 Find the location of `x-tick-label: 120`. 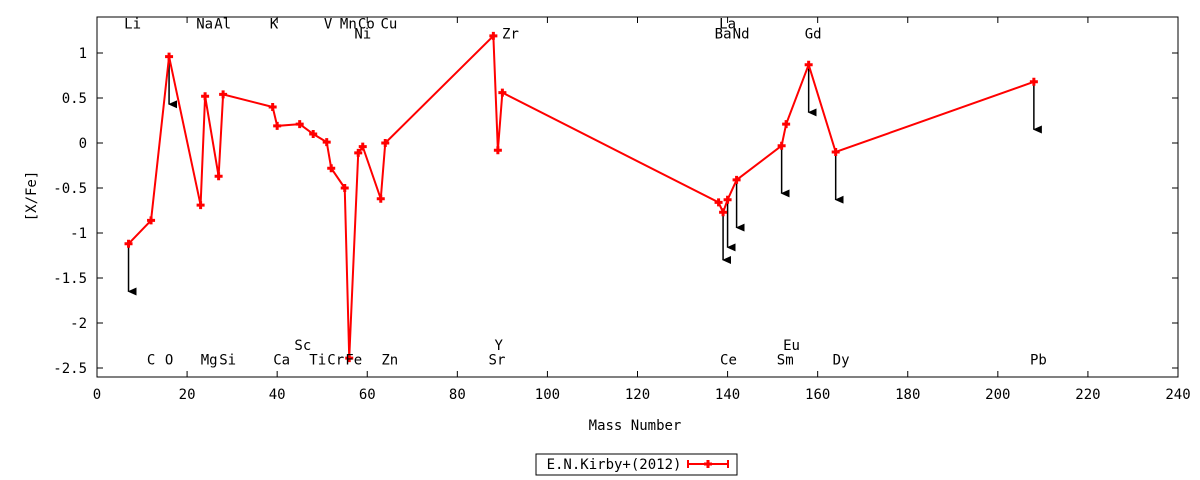

x-tick-label: 120 is located at coordinates (637, 395).